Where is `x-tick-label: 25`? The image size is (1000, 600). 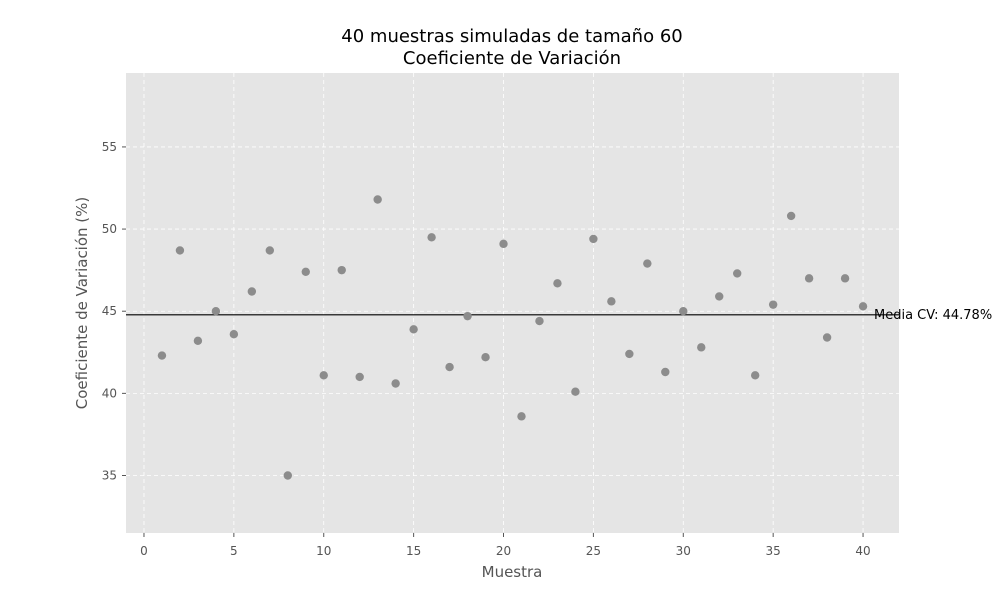 x-tick-label: 25 is located at coordinates (593, 551).